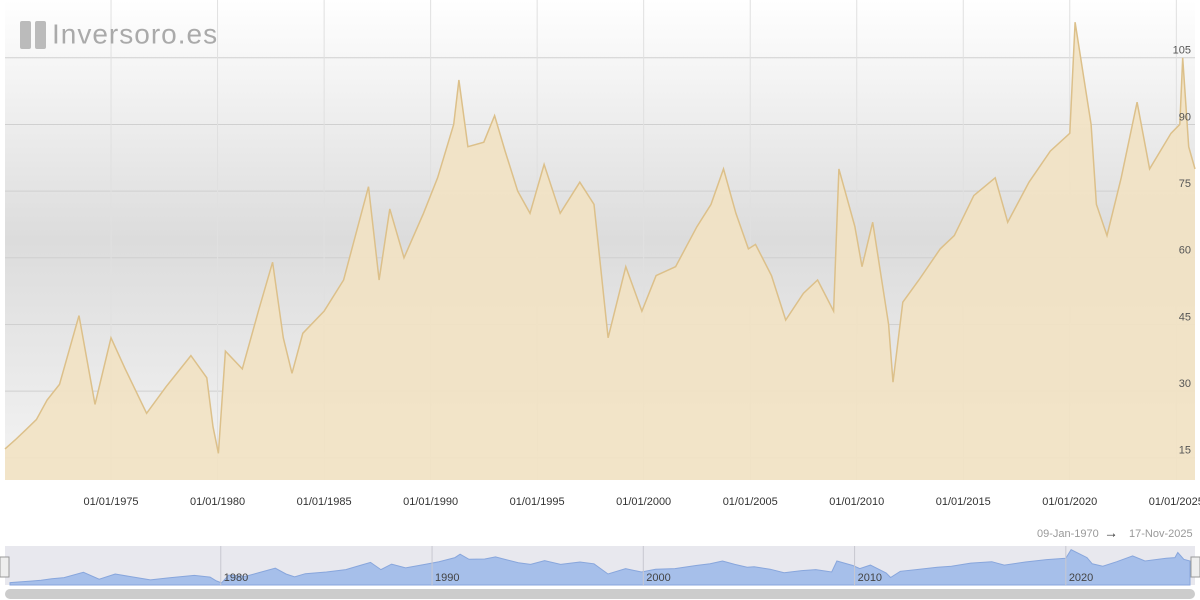 The width and height of the screenshot is (1200, 600). I want to click on y-tick-label: 45, so click(1185, 317).